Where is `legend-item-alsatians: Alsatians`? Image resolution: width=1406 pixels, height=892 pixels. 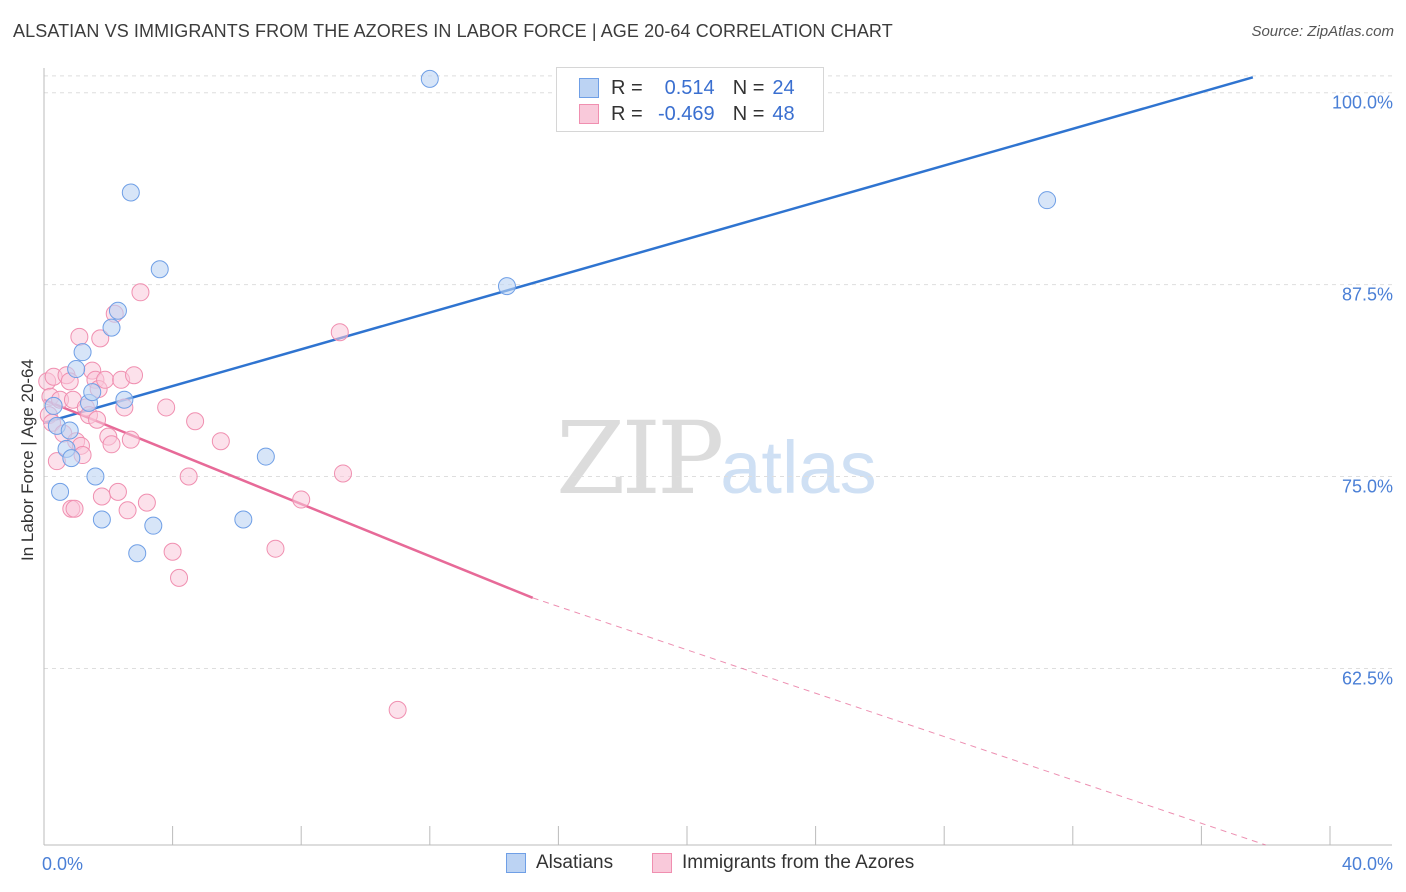 legend-item-alsatians: Alsatians is located at coordinates (559, 863).